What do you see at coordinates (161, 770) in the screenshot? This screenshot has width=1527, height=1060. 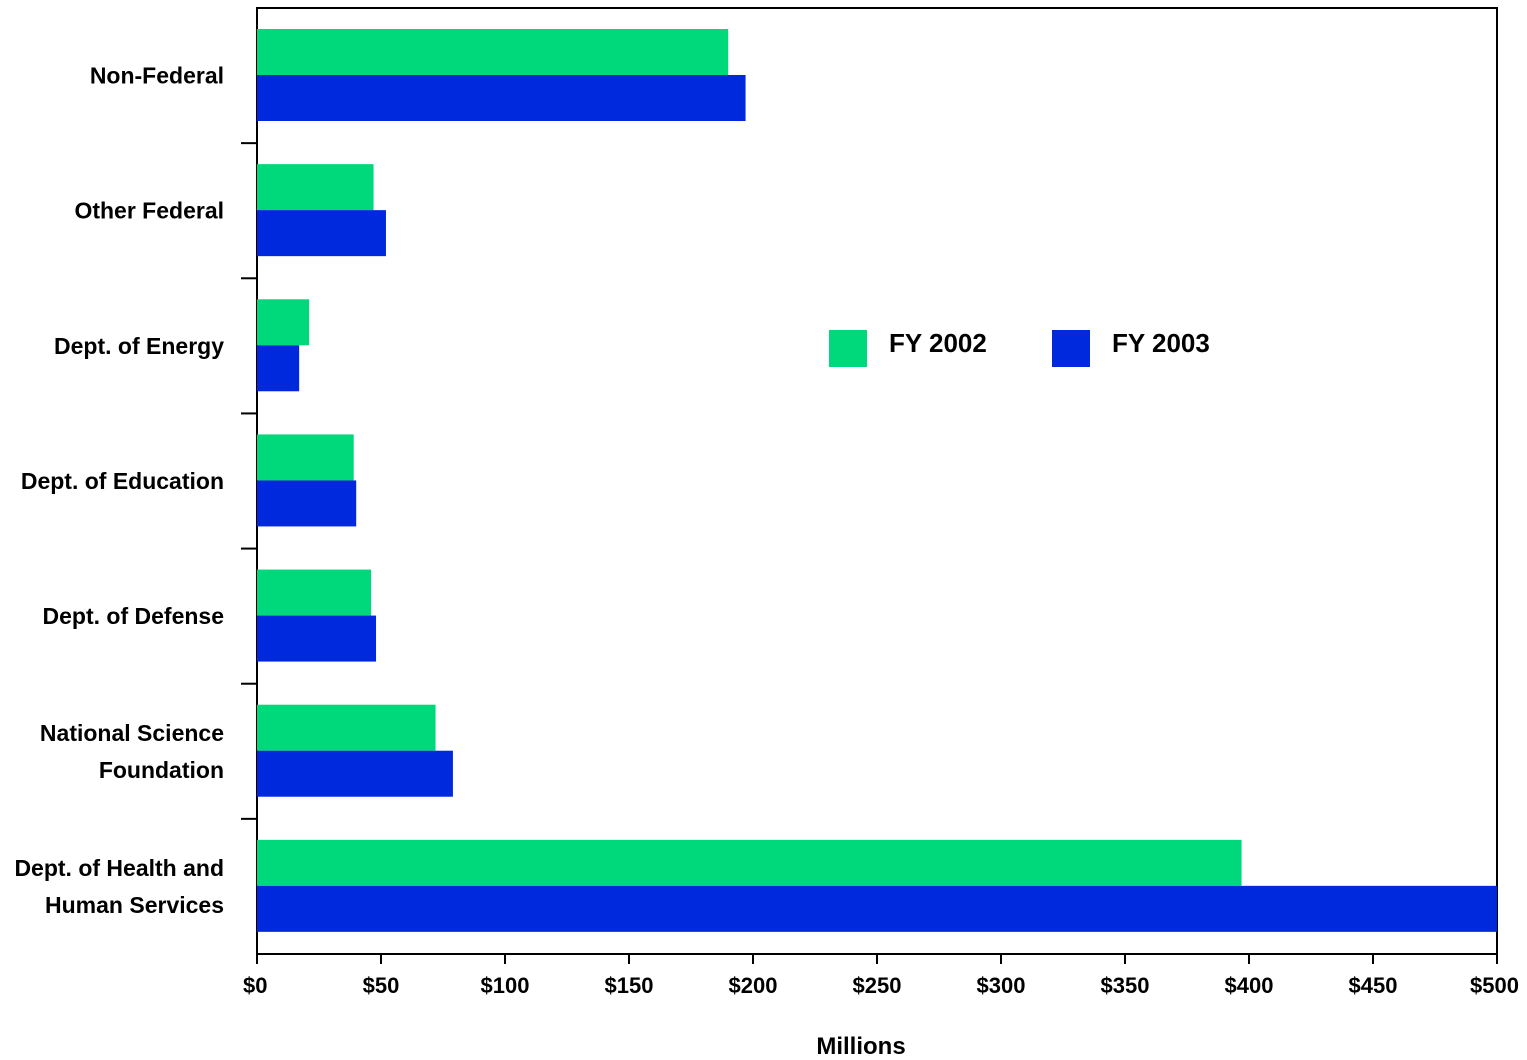 I see `category-label: Foundation` at bounding box center [161, 770].